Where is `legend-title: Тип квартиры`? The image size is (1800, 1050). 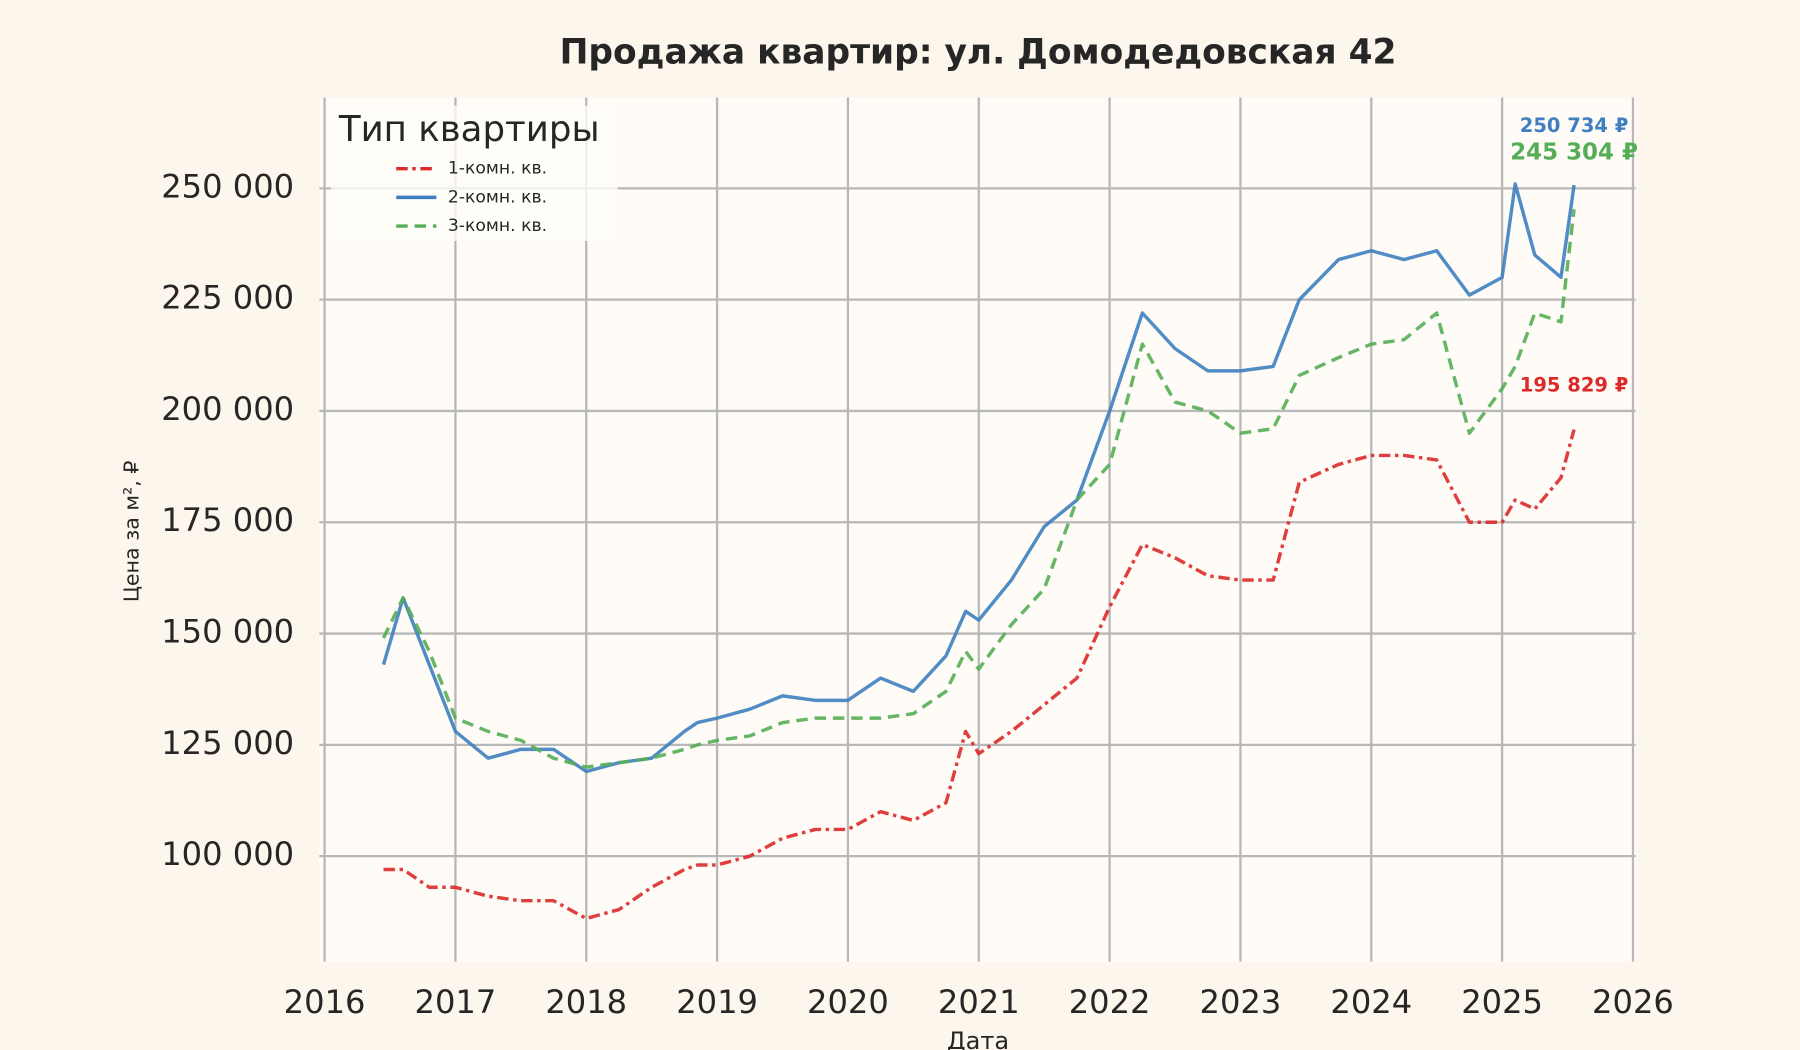
legend-title: Тип квартиры is located at coordinates (469, 129).